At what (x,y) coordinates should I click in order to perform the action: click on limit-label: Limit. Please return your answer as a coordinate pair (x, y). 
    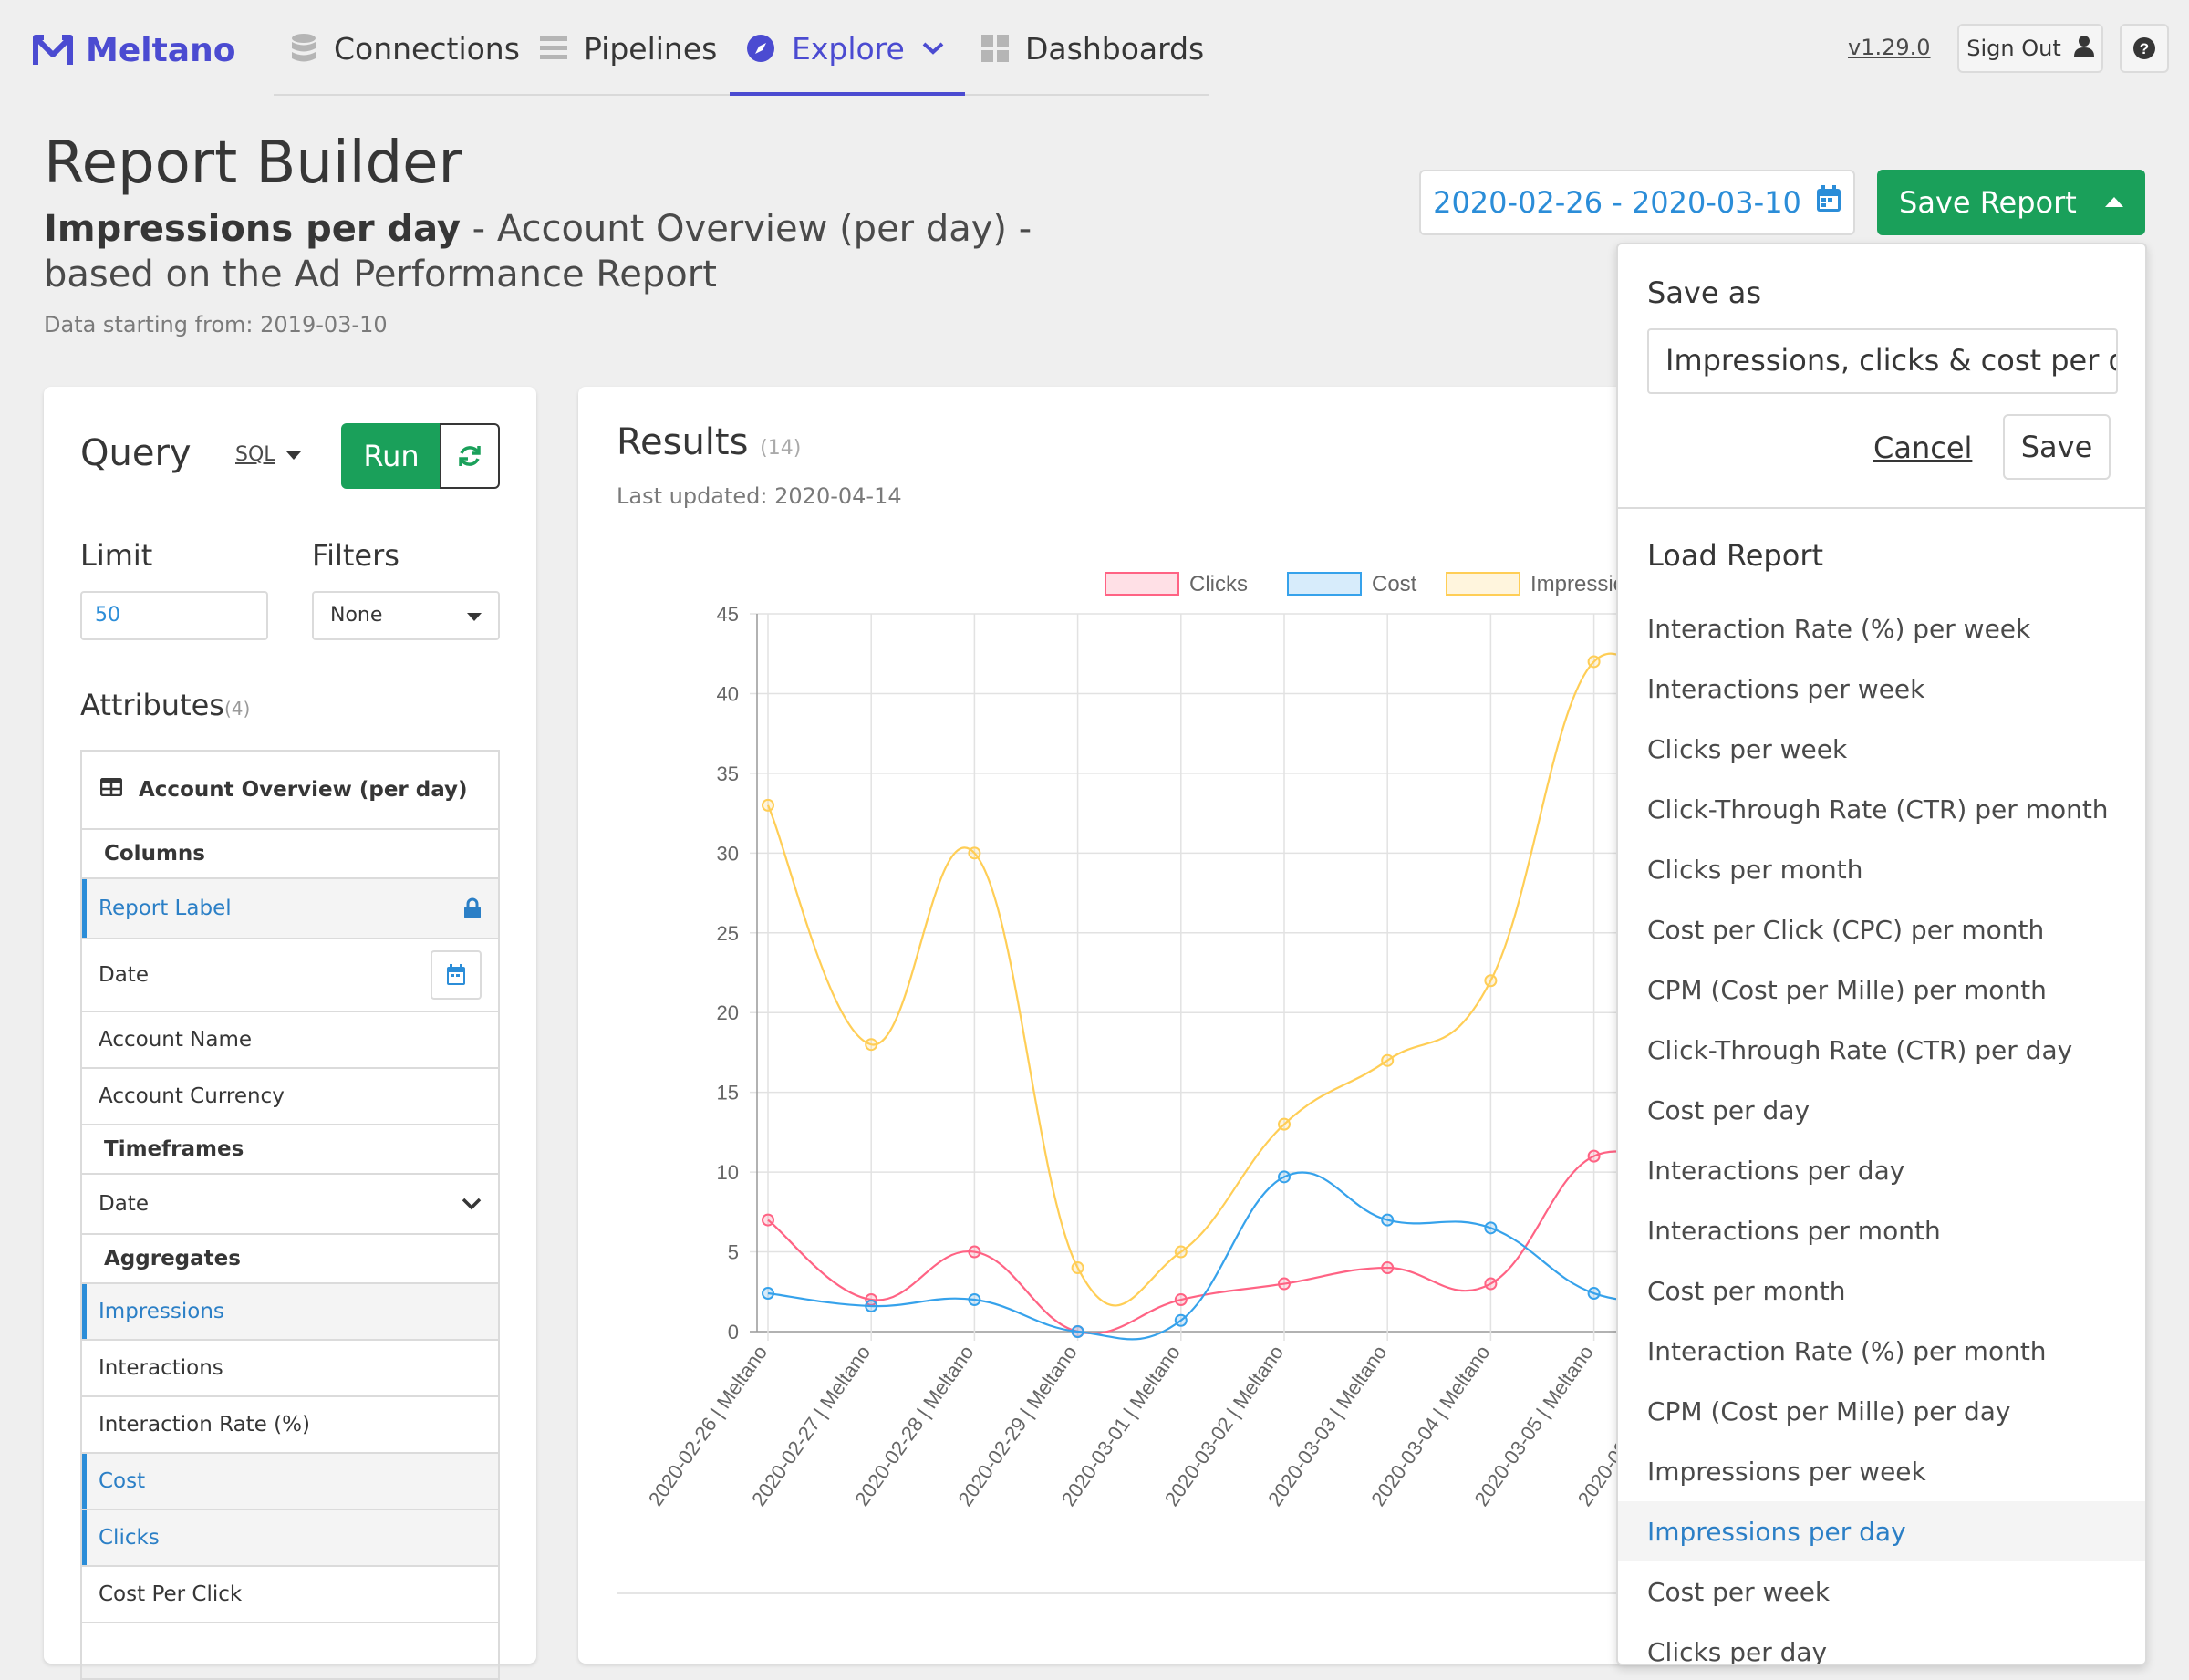
    Looking at the image, I should click on (117, 555).